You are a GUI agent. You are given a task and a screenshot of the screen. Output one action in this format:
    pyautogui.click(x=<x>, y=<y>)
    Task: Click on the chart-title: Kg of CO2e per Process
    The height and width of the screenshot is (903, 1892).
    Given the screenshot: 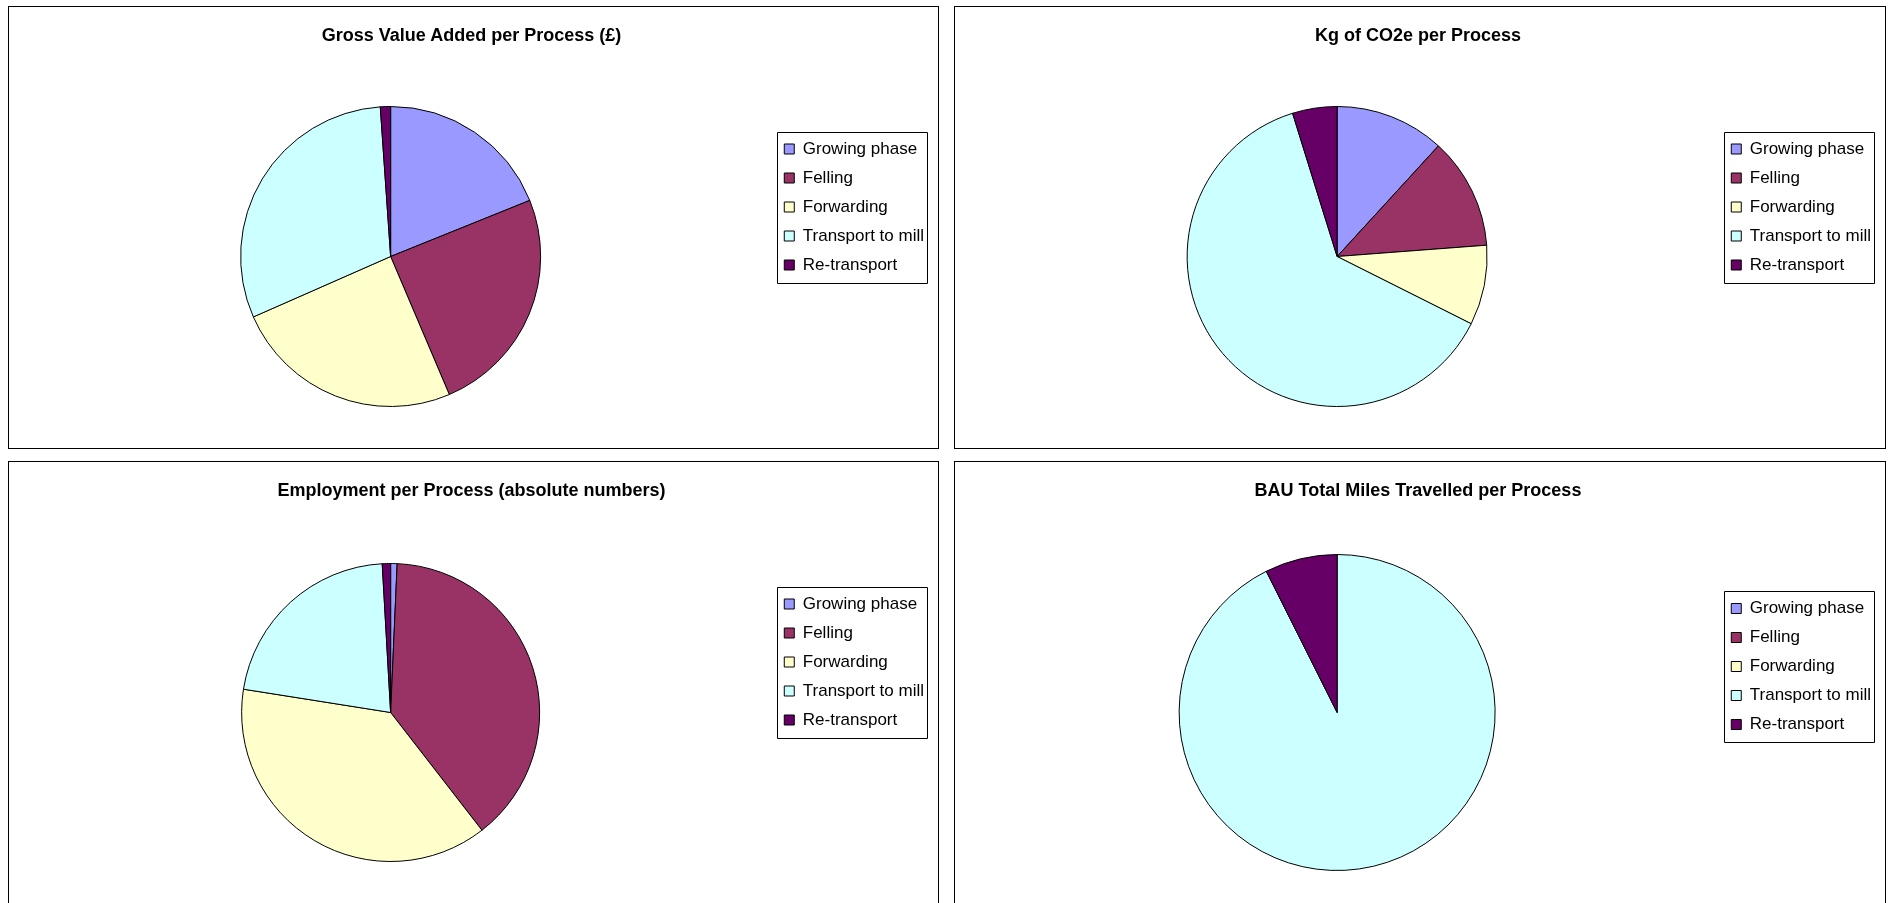 What is the action you would take?
    pyautogui.click(x=1418, y=34)
    